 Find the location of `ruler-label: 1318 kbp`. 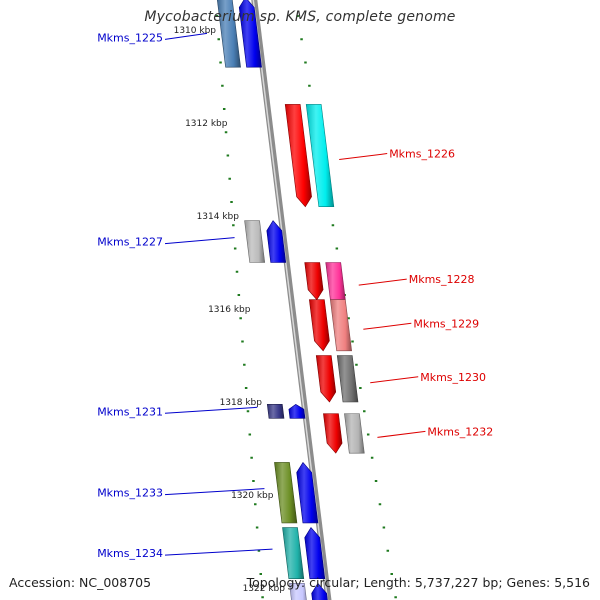

ruler-label: 1318 kbp is located at coordinates (241, 403).